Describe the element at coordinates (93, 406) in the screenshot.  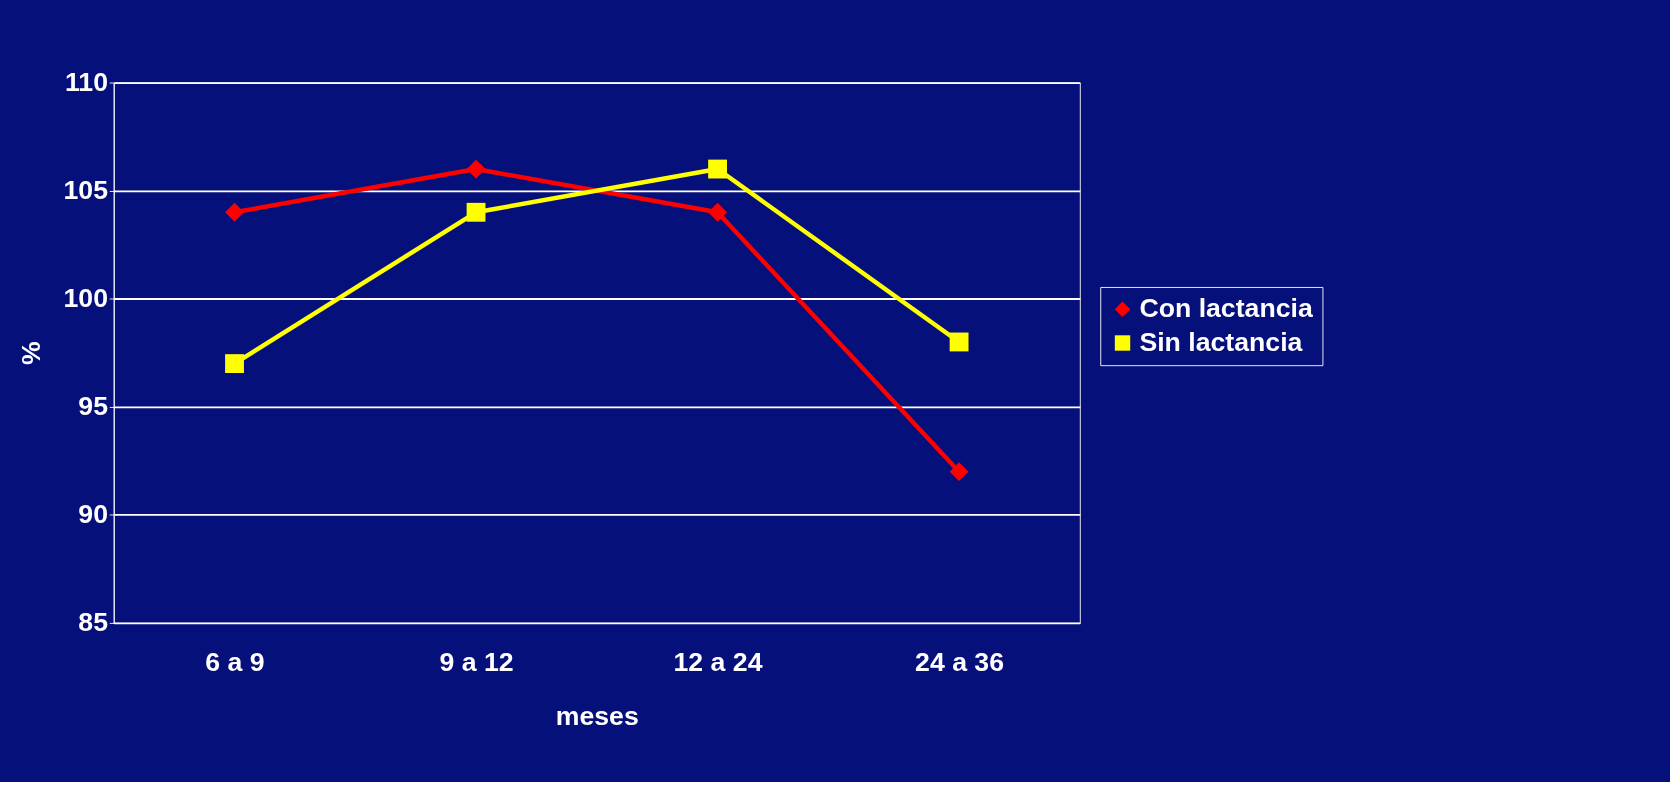
I see `y-tick-label: 95` at that location.